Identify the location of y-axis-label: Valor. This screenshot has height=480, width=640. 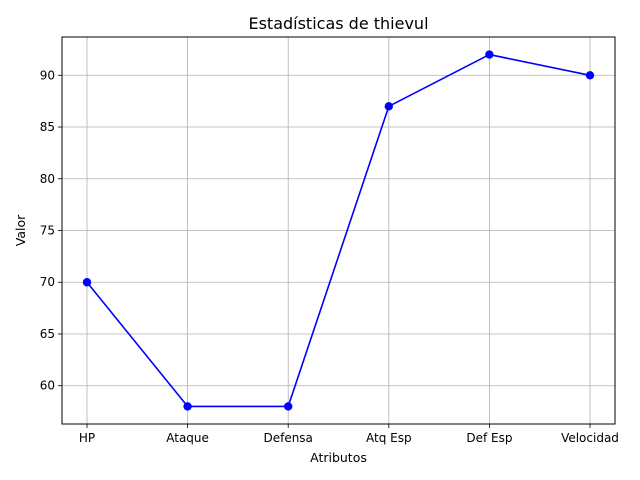
(20, 230).